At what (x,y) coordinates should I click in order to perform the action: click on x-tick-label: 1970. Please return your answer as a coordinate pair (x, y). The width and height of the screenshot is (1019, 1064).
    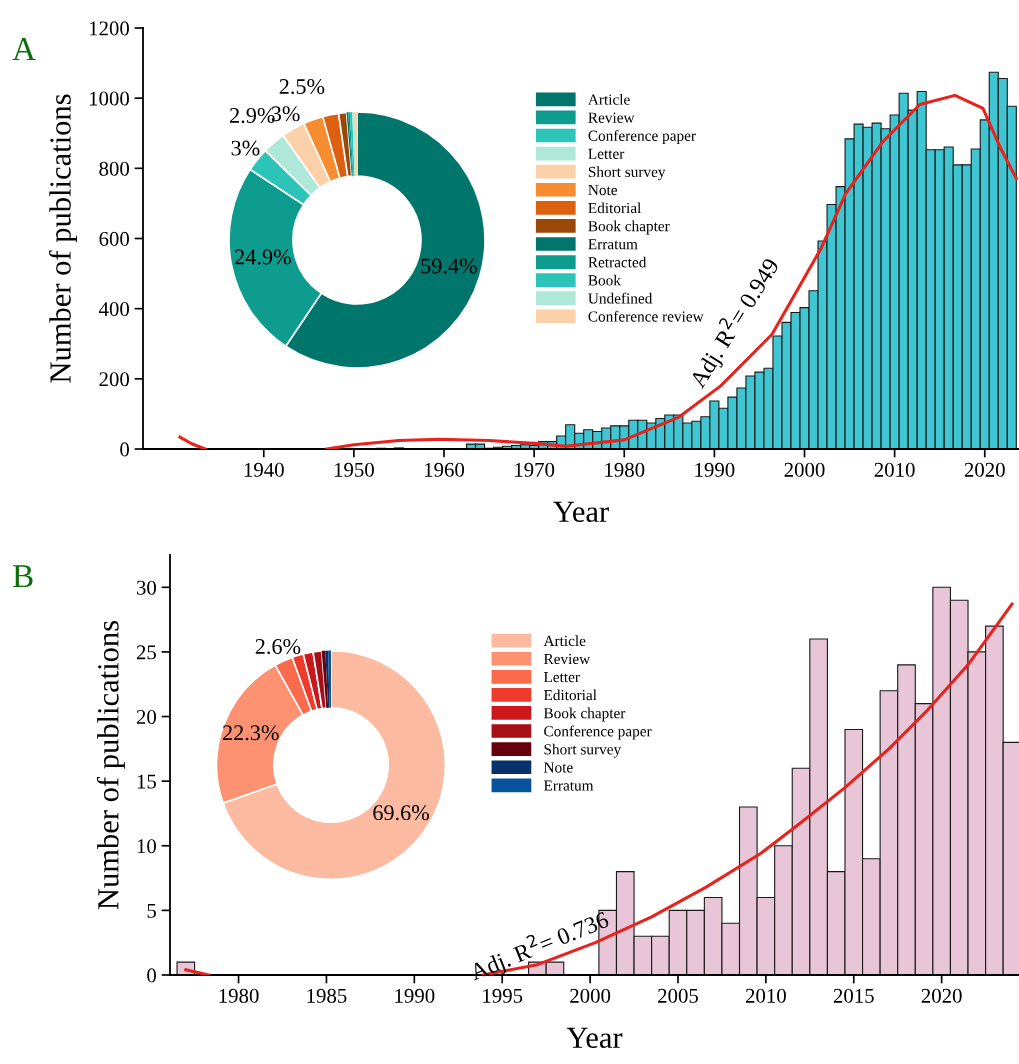
    Looking at the image, I should click on (535, 469).